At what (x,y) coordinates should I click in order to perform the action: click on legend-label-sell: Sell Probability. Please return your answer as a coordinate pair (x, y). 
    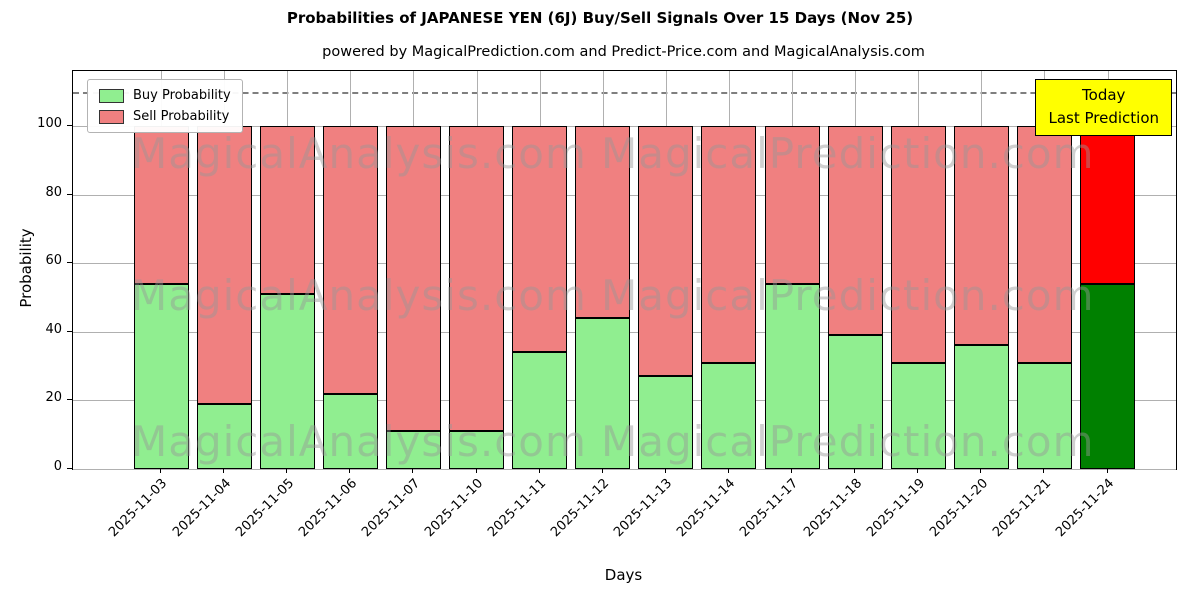
    Looking at the image, I should click on (181, 116).